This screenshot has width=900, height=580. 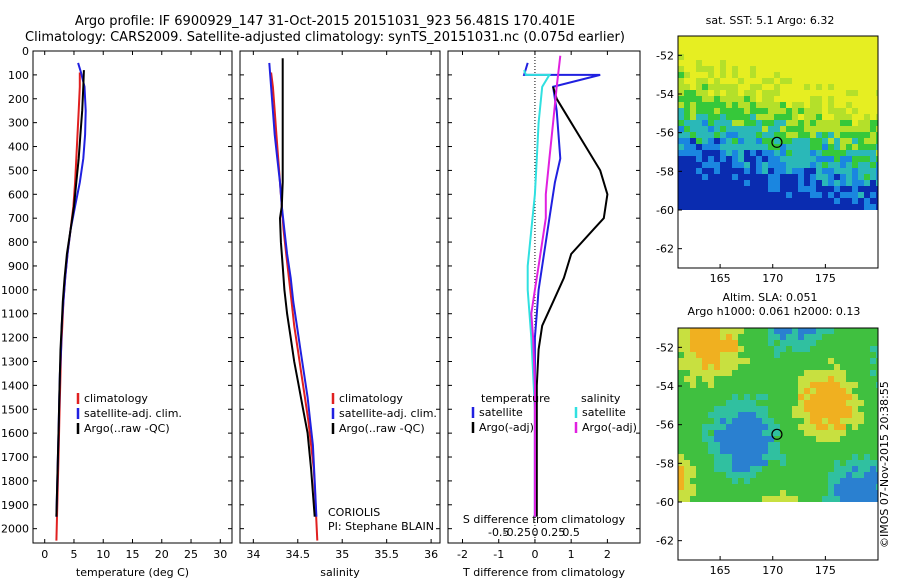 I want to click on x-tick-label: 1, so click(x=571, y=554).